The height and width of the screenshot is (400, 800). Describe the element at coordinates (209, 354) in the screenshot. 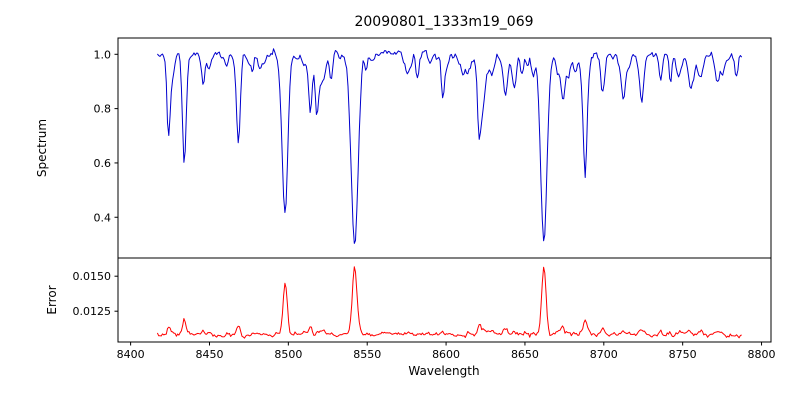

I see `x-tick-label: 8450` at that location.